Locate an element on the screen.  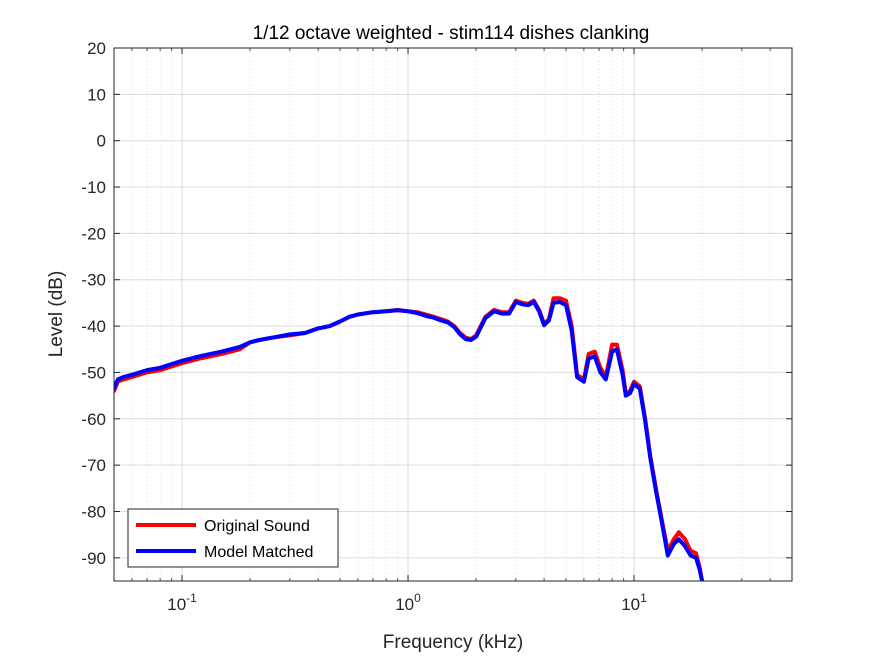
y-tick-label: -80 is located at coordinates (93, 511).